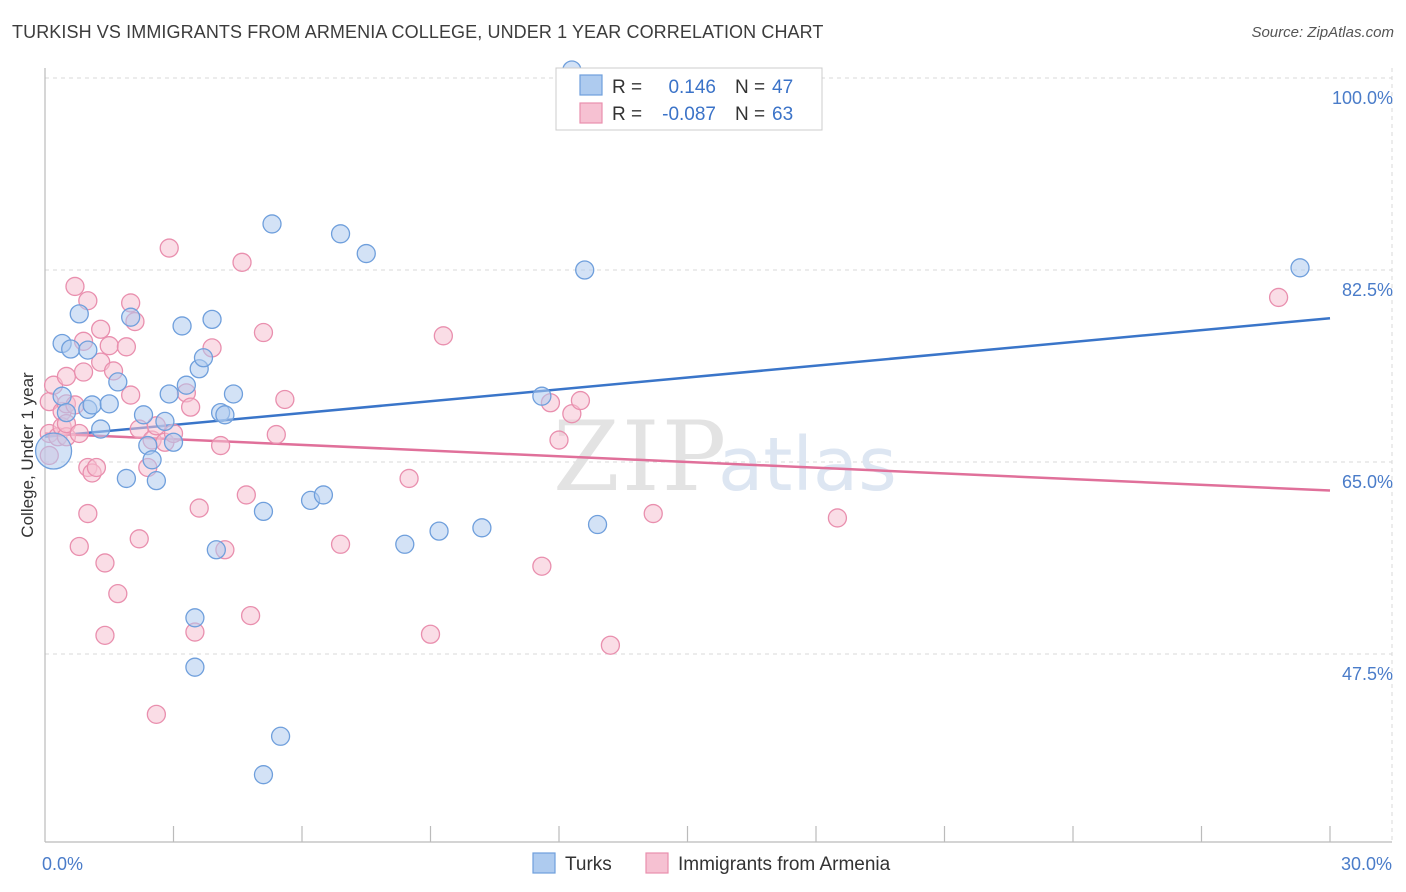 This screenshot has width=1406, height=892. Describe the element at coordinates (725, 457) in the screenshot. I see `watermark: ZIP atlas` at that location.